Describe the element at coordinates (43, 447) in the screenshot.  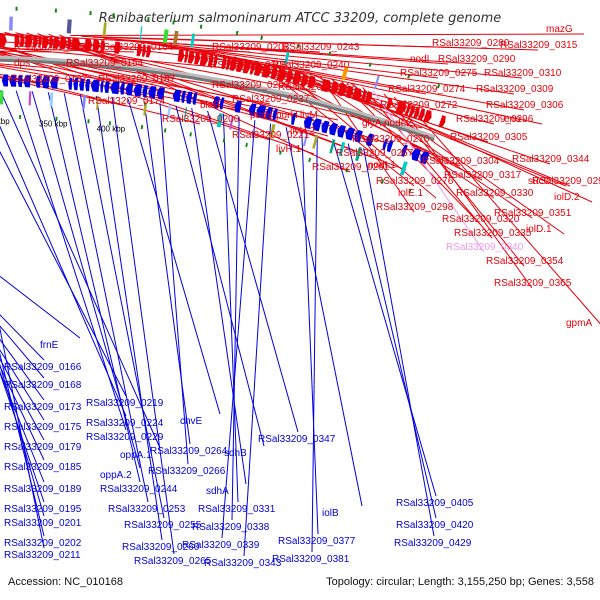
I see `gene-label-reverse: RSal33209_0179` at that location.